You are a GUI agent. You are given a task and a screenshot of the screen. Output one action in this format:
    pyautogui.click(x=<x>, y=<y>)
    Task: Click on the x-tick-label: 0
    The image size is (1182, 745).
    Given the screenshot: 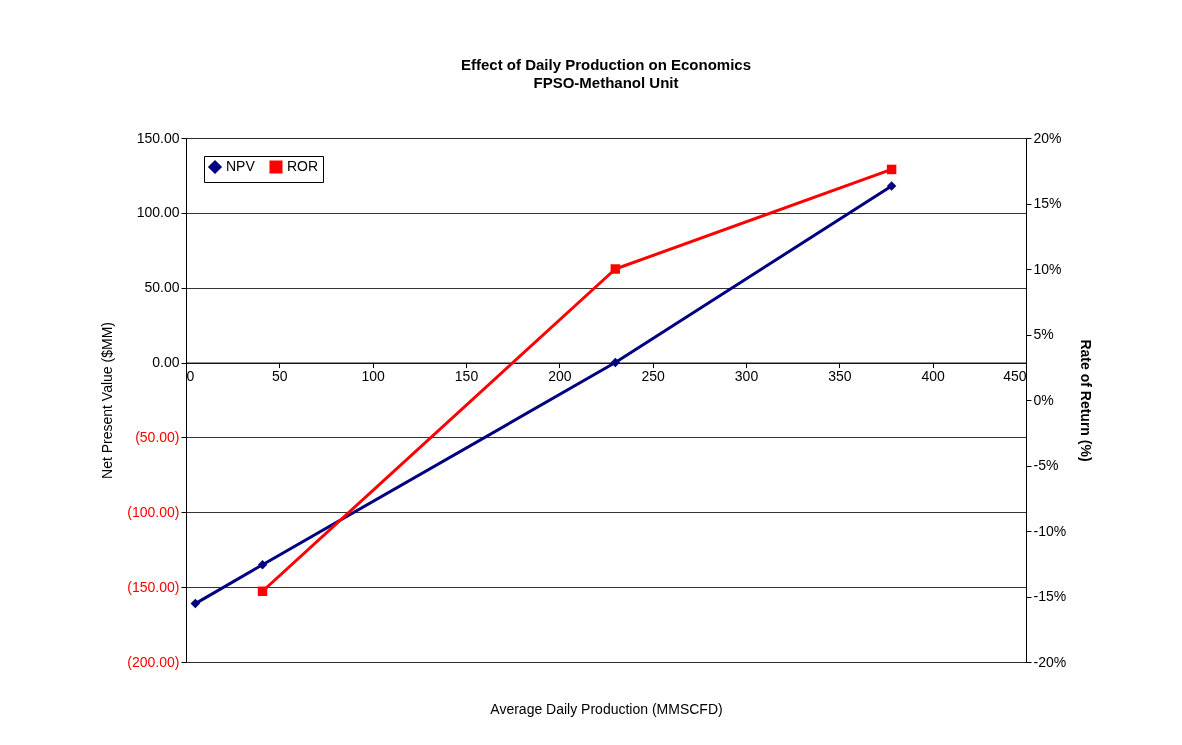 What is the action you would take?
    pyautogui.click(x=190, y=376)
    